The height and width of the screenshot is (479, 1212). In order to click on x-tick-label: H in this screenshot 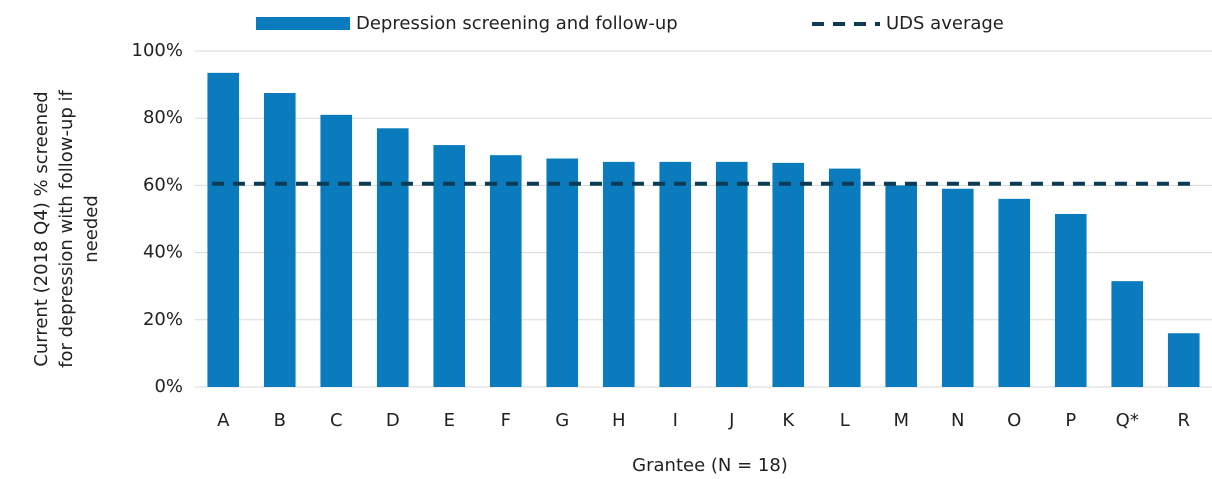, I will do `click(619, 420)`.